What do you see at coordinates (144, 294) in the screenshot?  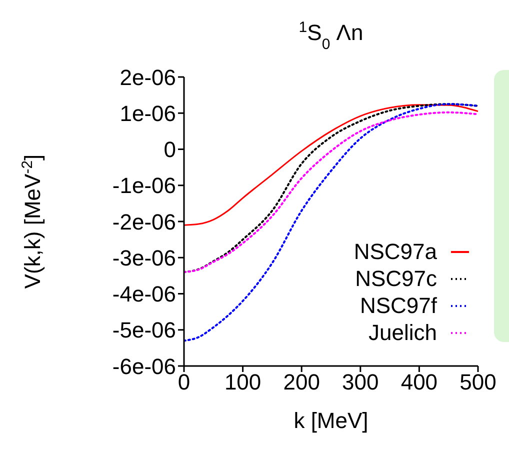 I see `y-tick-label: -4e-06` at bounding box center [144, 294].